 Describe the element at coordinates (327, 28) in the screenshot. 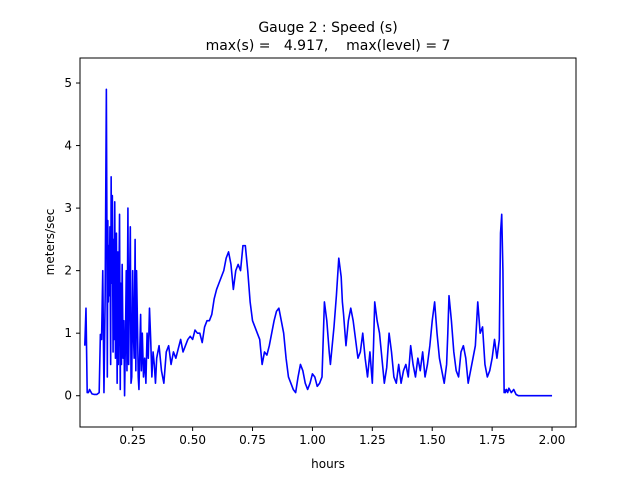

I see `chart-title-line1: Gauge 2 : Speed (s)` at that location.